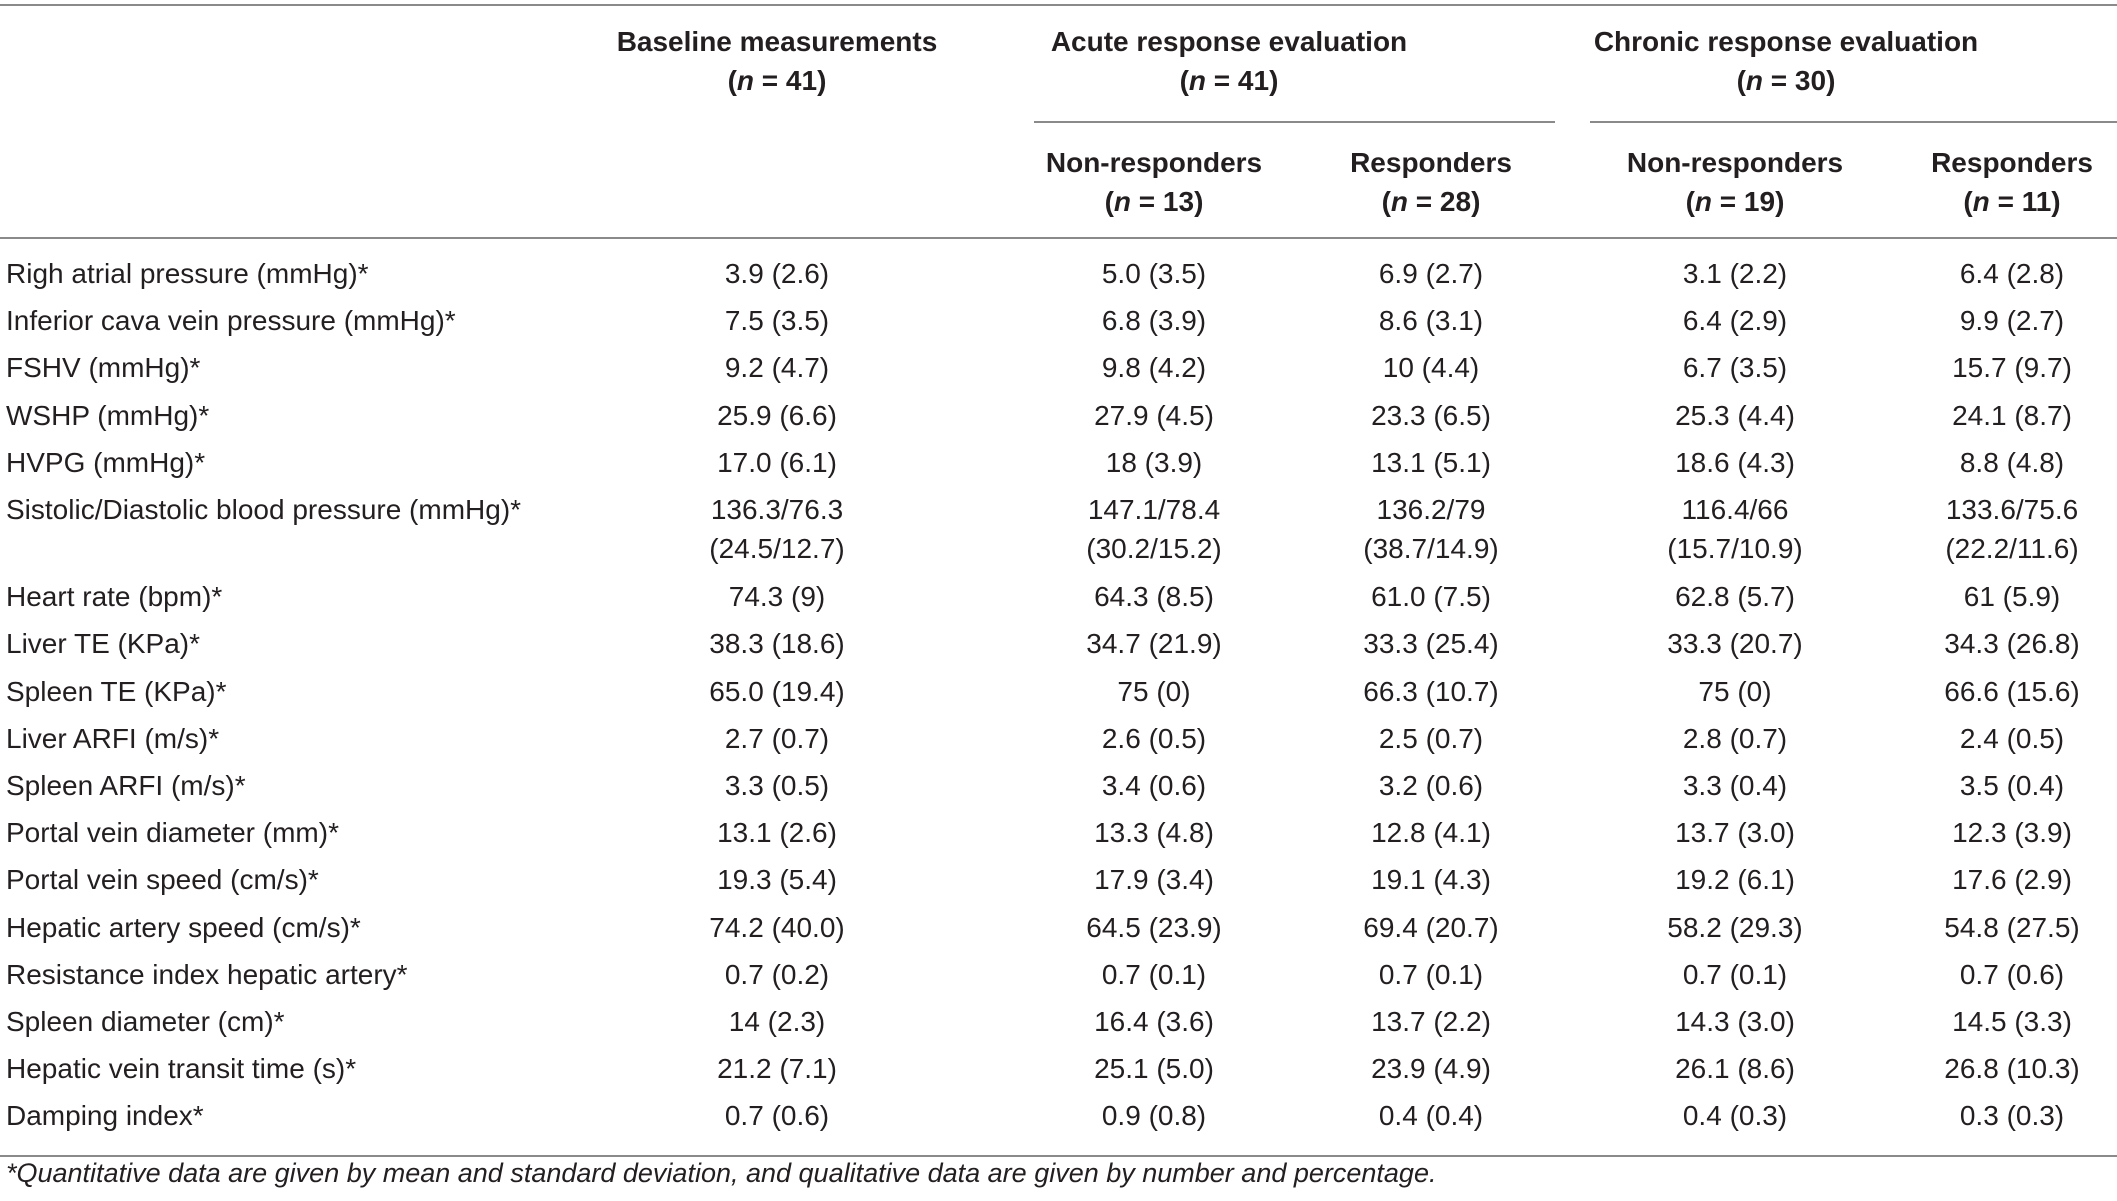 This screenshot has width=2117, height=1201. Describe the element at coordinates (1431, 785) in the screenshot. I see `table-cell: 3.2 (0.6)` at that location.